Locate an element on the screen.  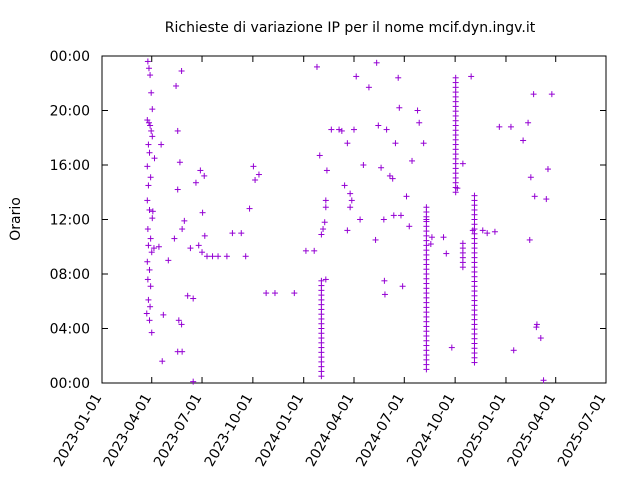
x-tick-label: 2024-07-01 is located at coordinates (380, 430).